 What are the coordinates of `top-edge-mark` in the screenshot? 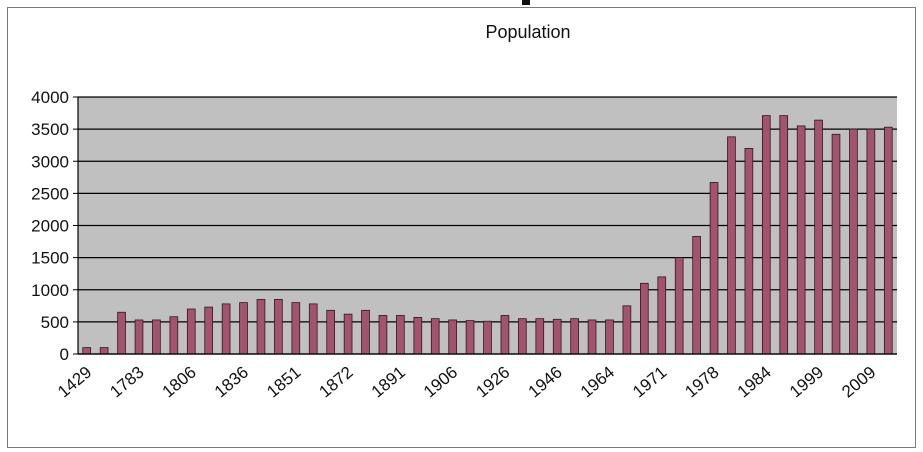 It's located at (526, 2).